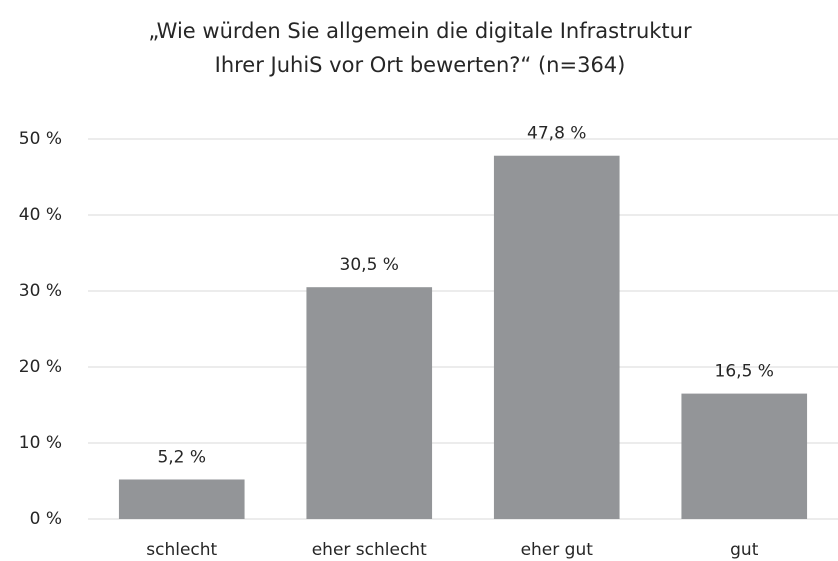 This screenshot has height=561, width=838. What do you see at coordinates (46, 519) in the screenshot?
I see `y-tick-label: 0 %` at bounding box center [46, 519].